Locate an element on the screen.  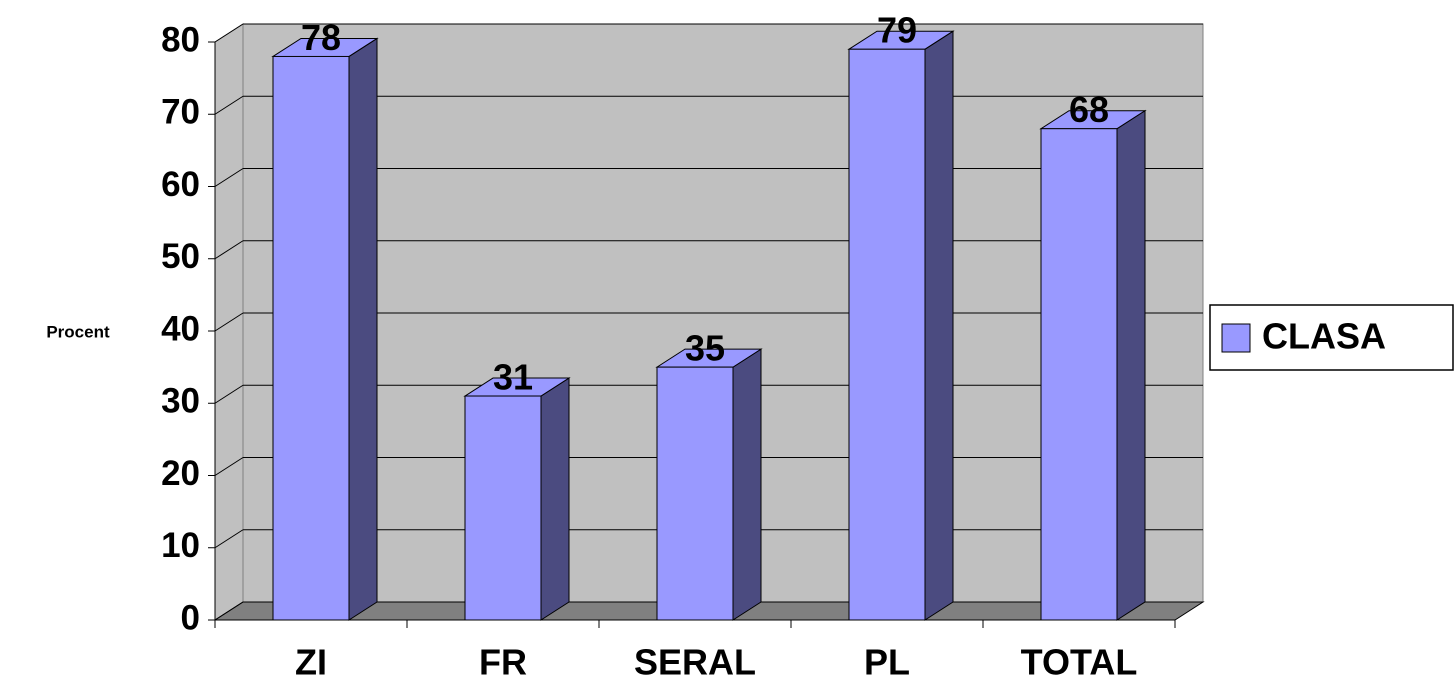
y-tick-label: 70 is located at coordinates (180, 112).